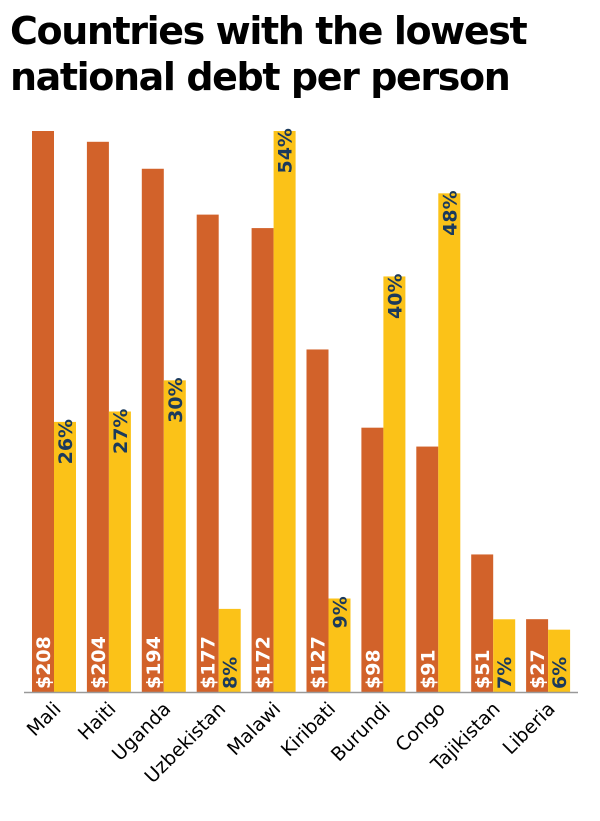 Image resolution: width=600 pixels, height=821 pixels. I want to click on label-gdp-uganda: 30%, so click(176, 399).